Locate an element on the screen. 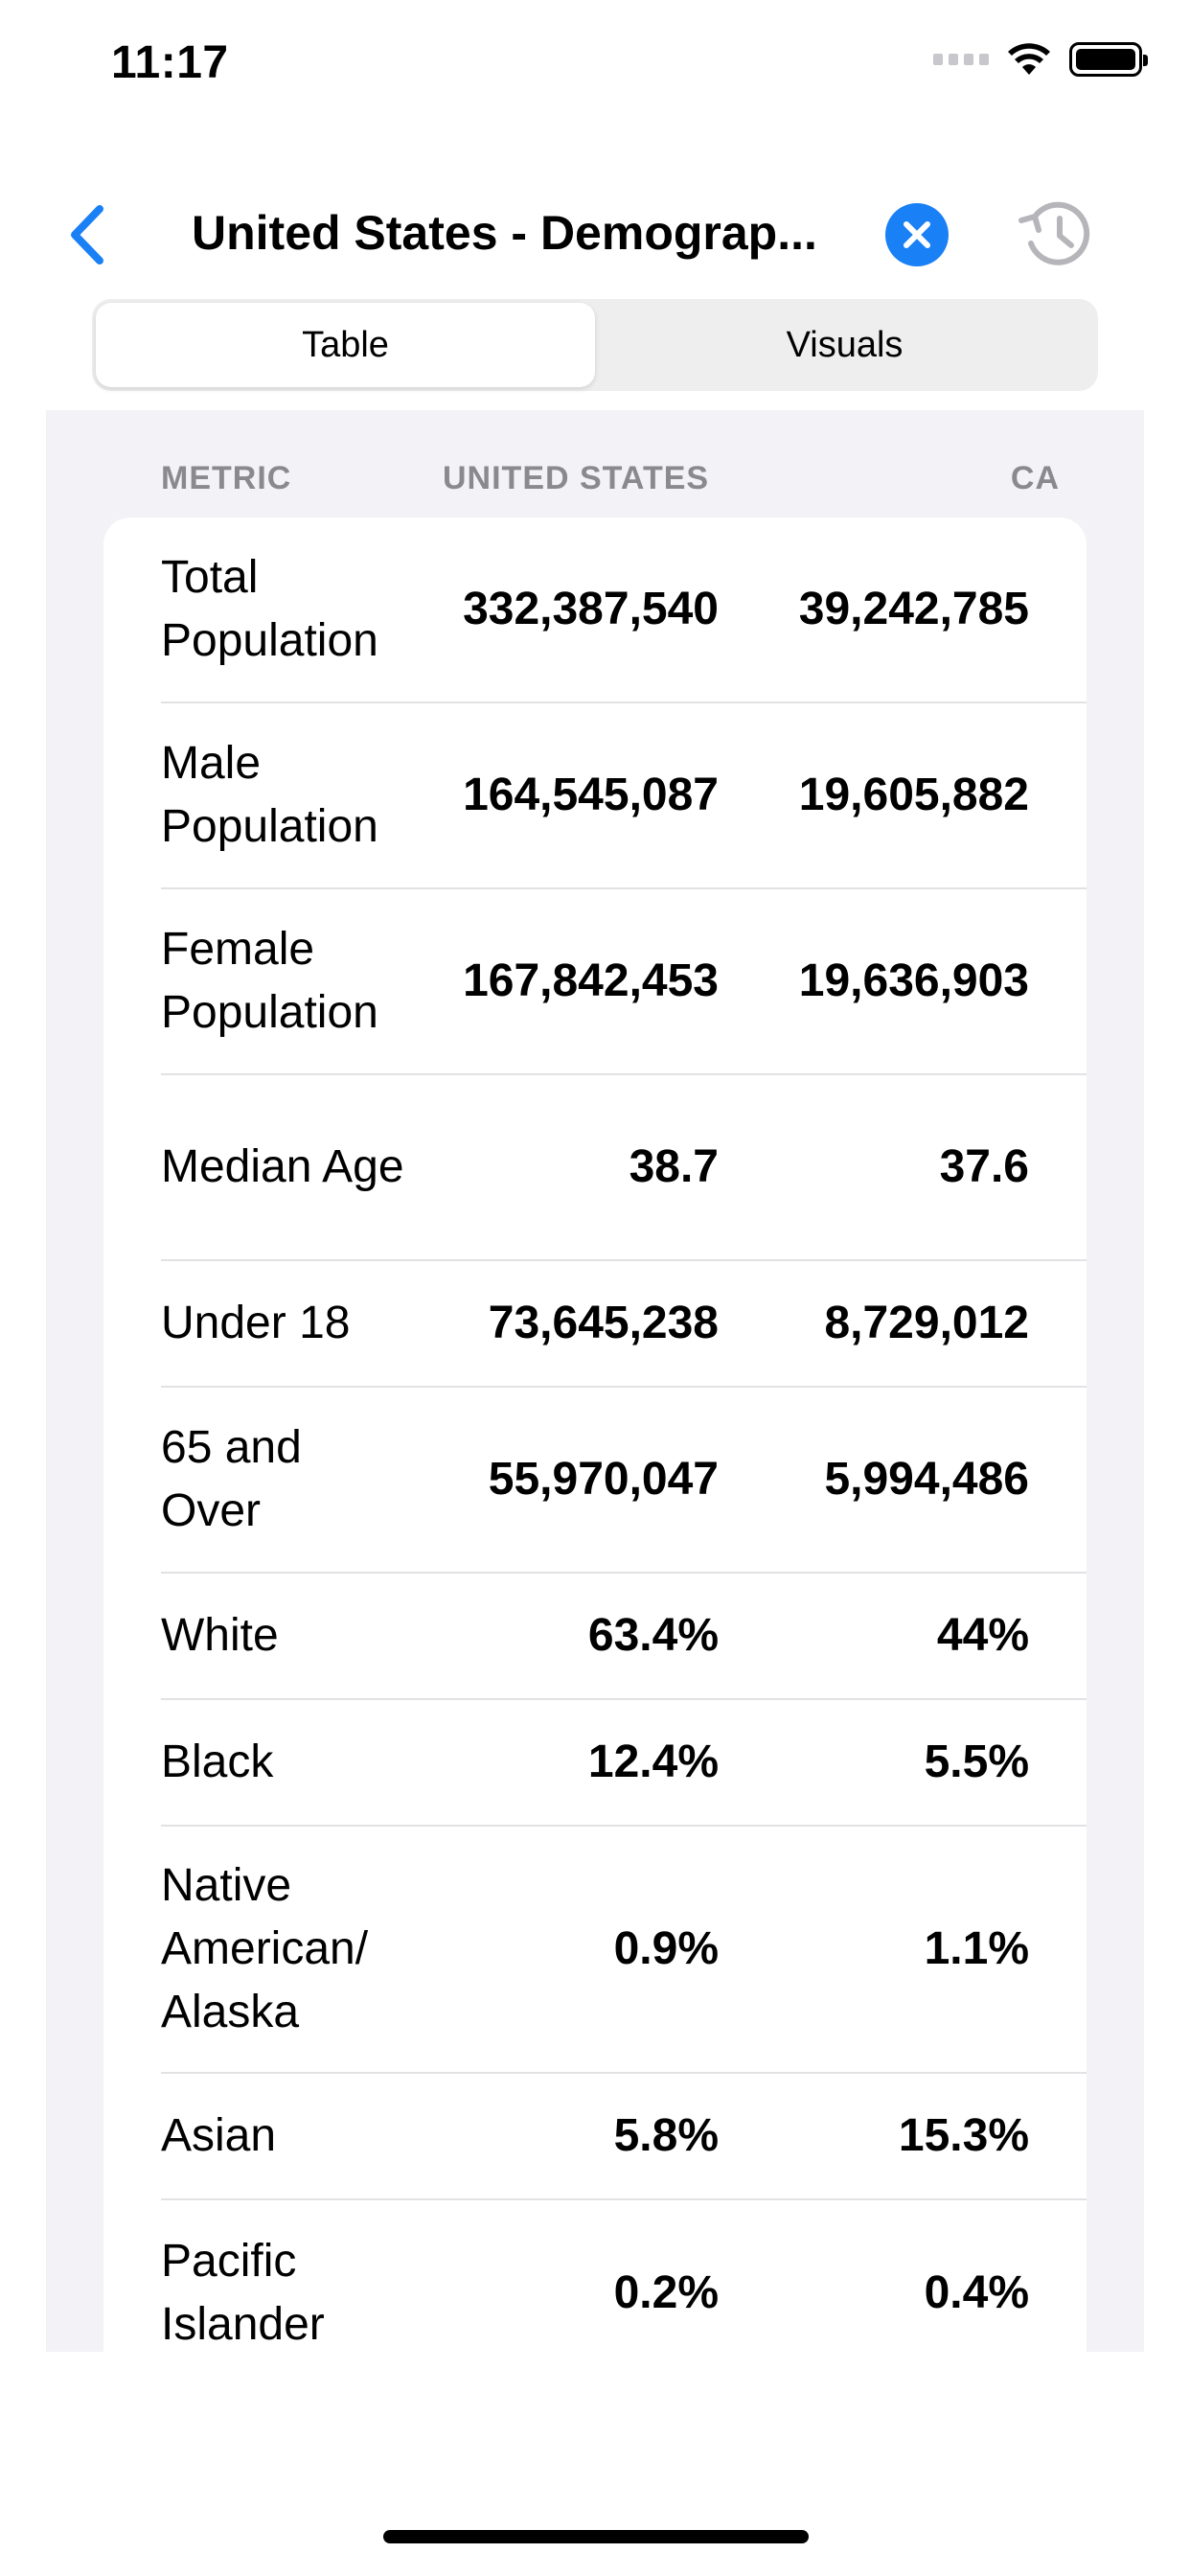 The image size is (1190, 2576). row-metric: White is located at coordinates (220, 1635).